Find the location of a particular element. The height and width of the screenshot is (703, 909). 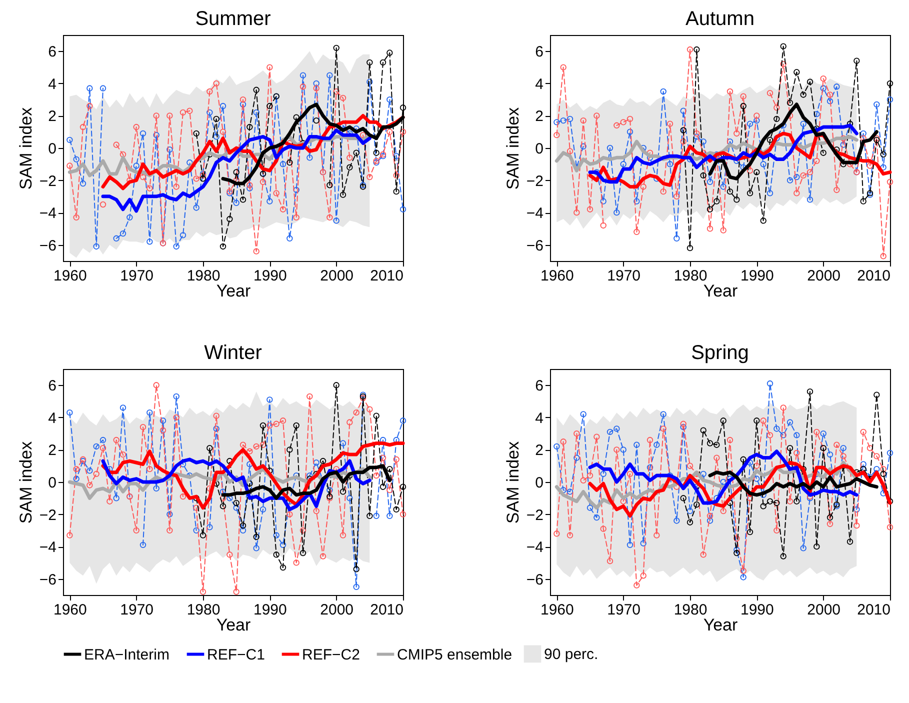

legend-label: ERA−Interim is located at coordinates (127, 655).